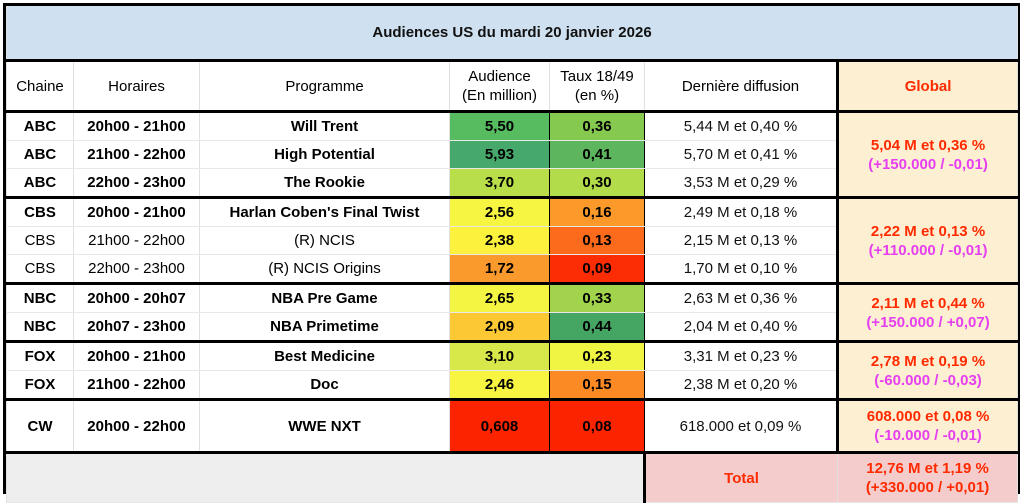 Image resolution: width=1024 pixels, height=503 pixels. What do you see at coordinates (597, 385) in the screenshot?
I see `cell-taux: 0,15` at bounding box center [597, 385].